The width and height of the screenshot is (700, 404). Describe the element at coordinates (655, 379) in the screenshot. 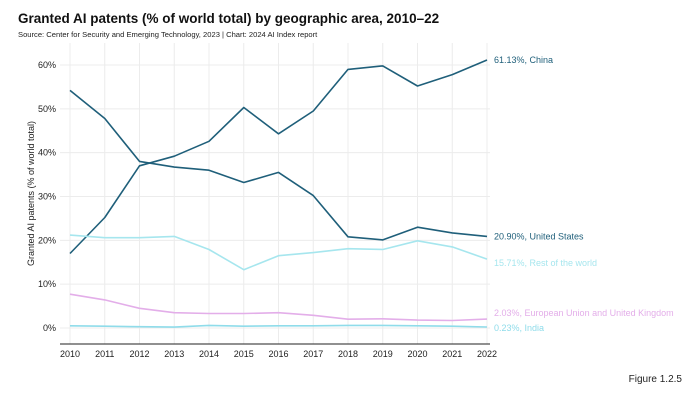

I see `figure-label: Figure 1.2.5` at that location.